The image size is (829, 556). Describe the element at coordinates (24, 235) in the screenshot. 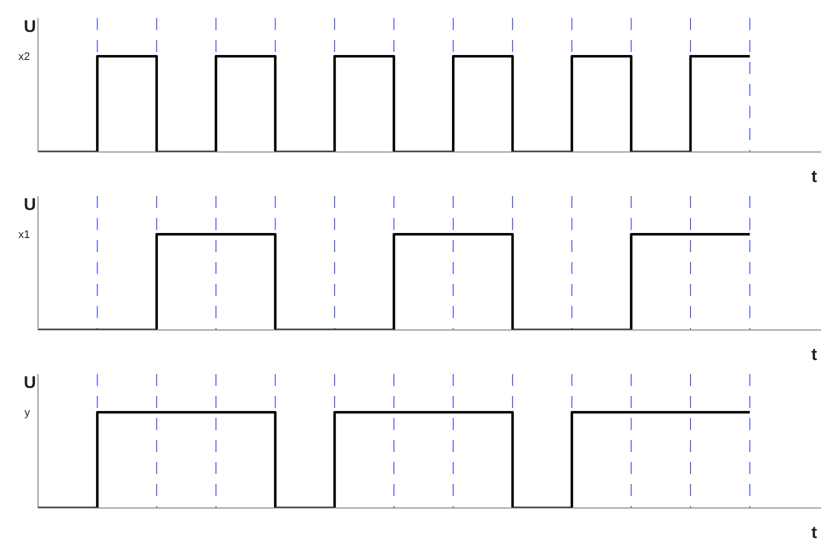

I see `text: x1` at that location.